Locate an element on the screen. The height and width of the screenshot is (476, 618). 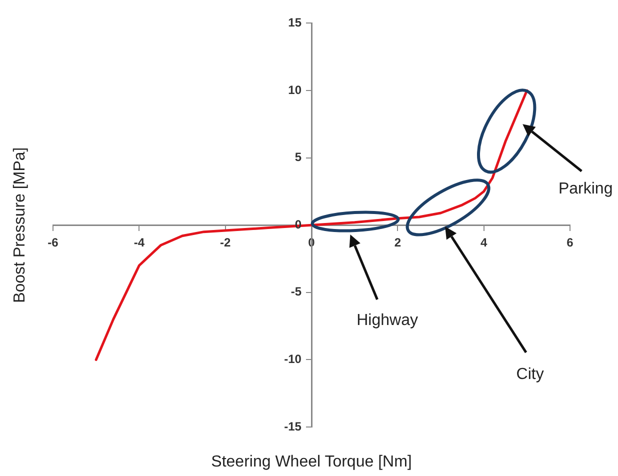
x-tick-label: 4 is located at coordinates (484, 243).